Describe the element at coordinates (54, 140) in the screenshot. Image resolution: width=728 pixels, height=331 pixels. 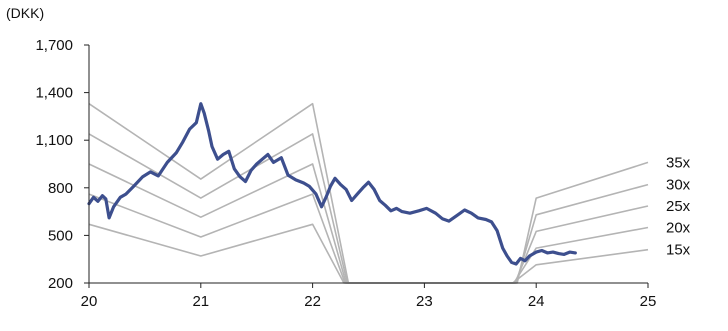
I see `y-tick-label: 1,100` at that location.